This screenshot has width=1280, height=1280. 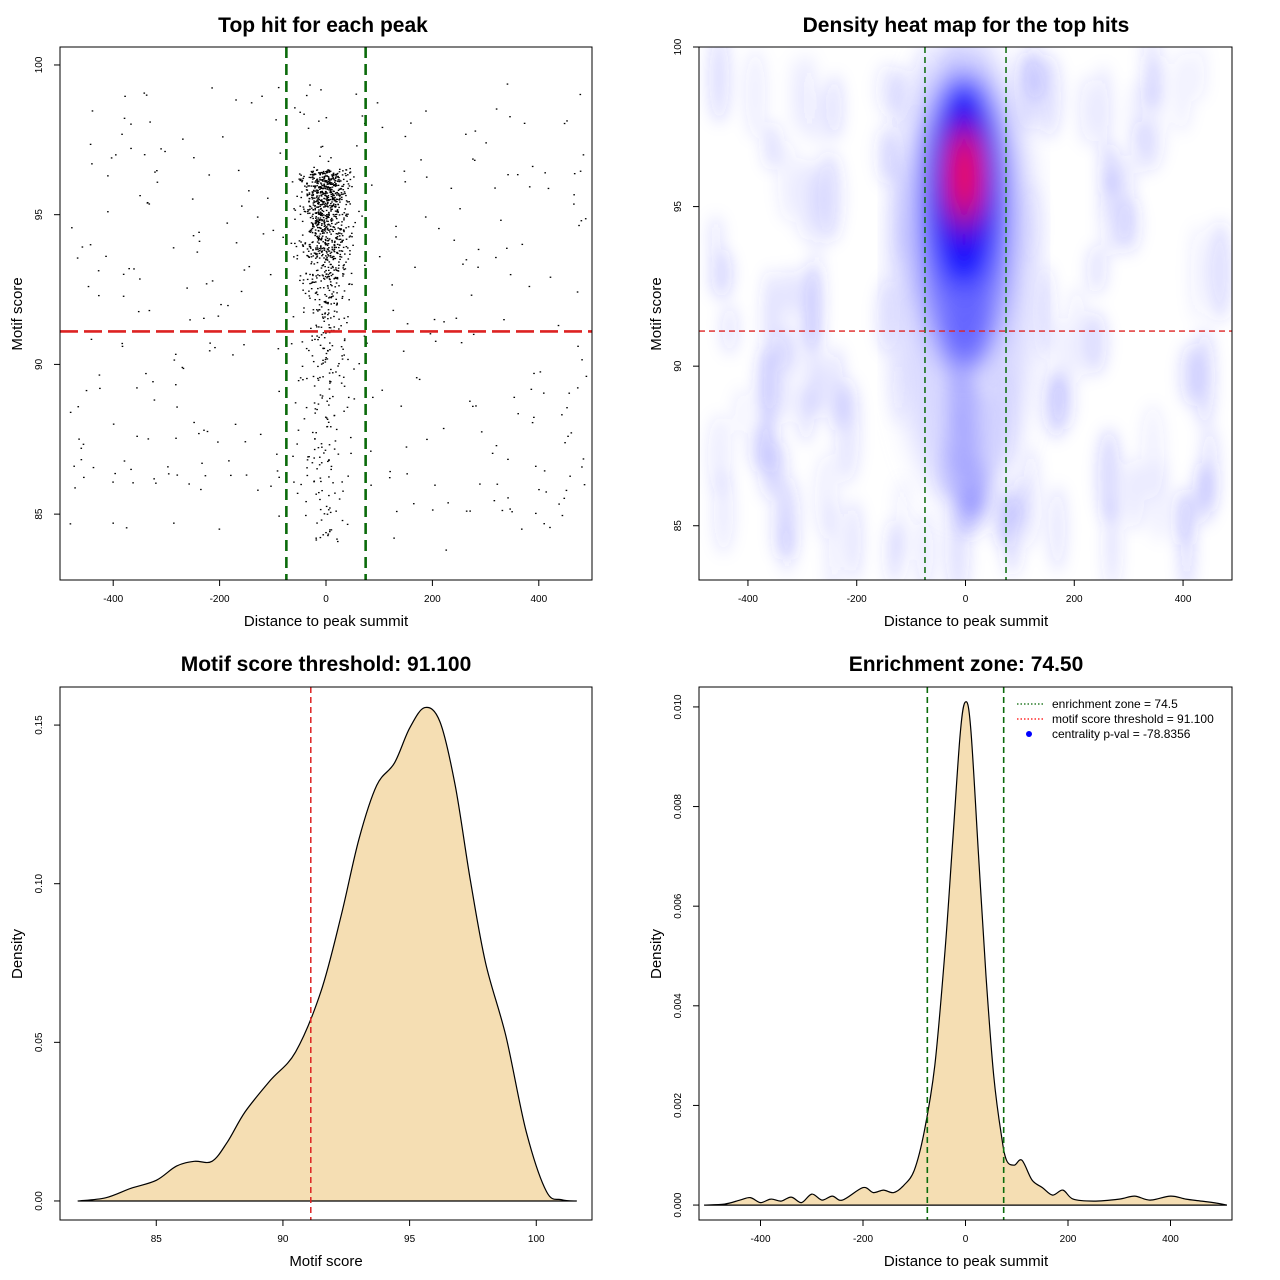 I want to click on chart-title: Motif score threshold: 91.100, so click(x=326, y=664).